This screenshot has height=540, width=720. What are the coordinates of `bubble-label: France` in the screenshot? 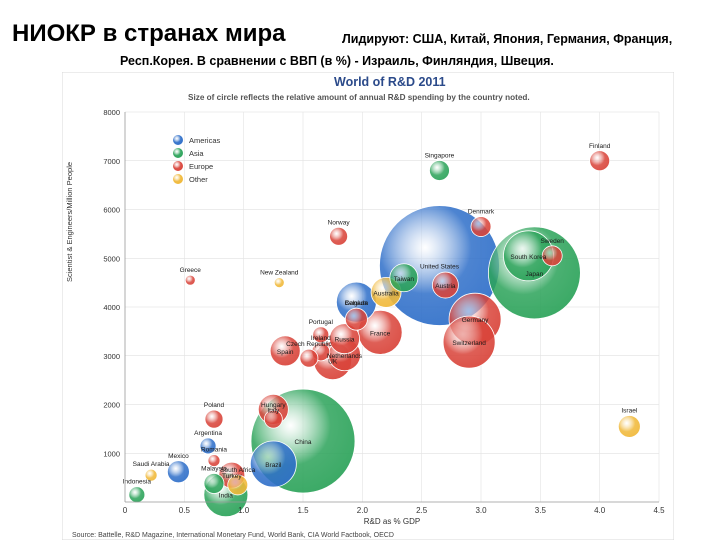 It's located at (380, 333).